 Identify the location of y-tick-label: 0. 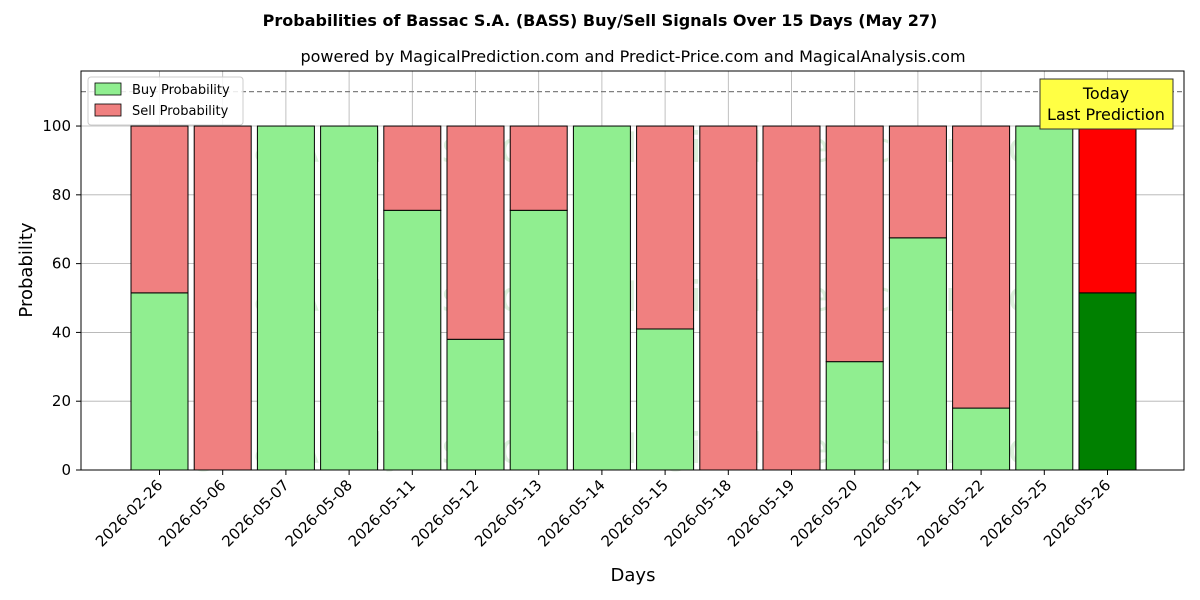
(66, 470).